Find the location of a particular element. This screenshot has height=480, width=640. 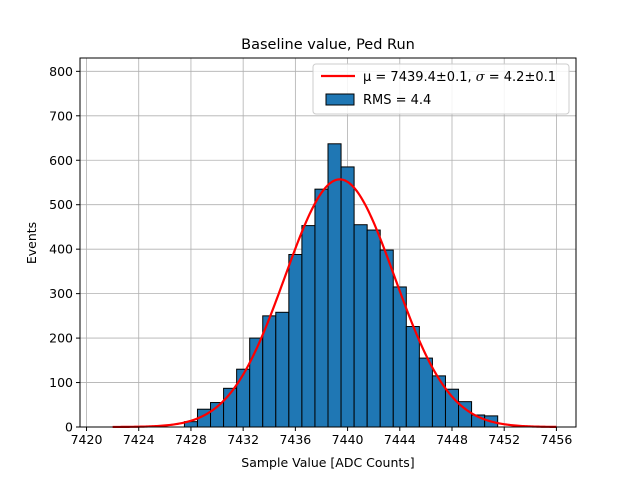

y-tick-label: 0 is located at coordinates (69, 427).